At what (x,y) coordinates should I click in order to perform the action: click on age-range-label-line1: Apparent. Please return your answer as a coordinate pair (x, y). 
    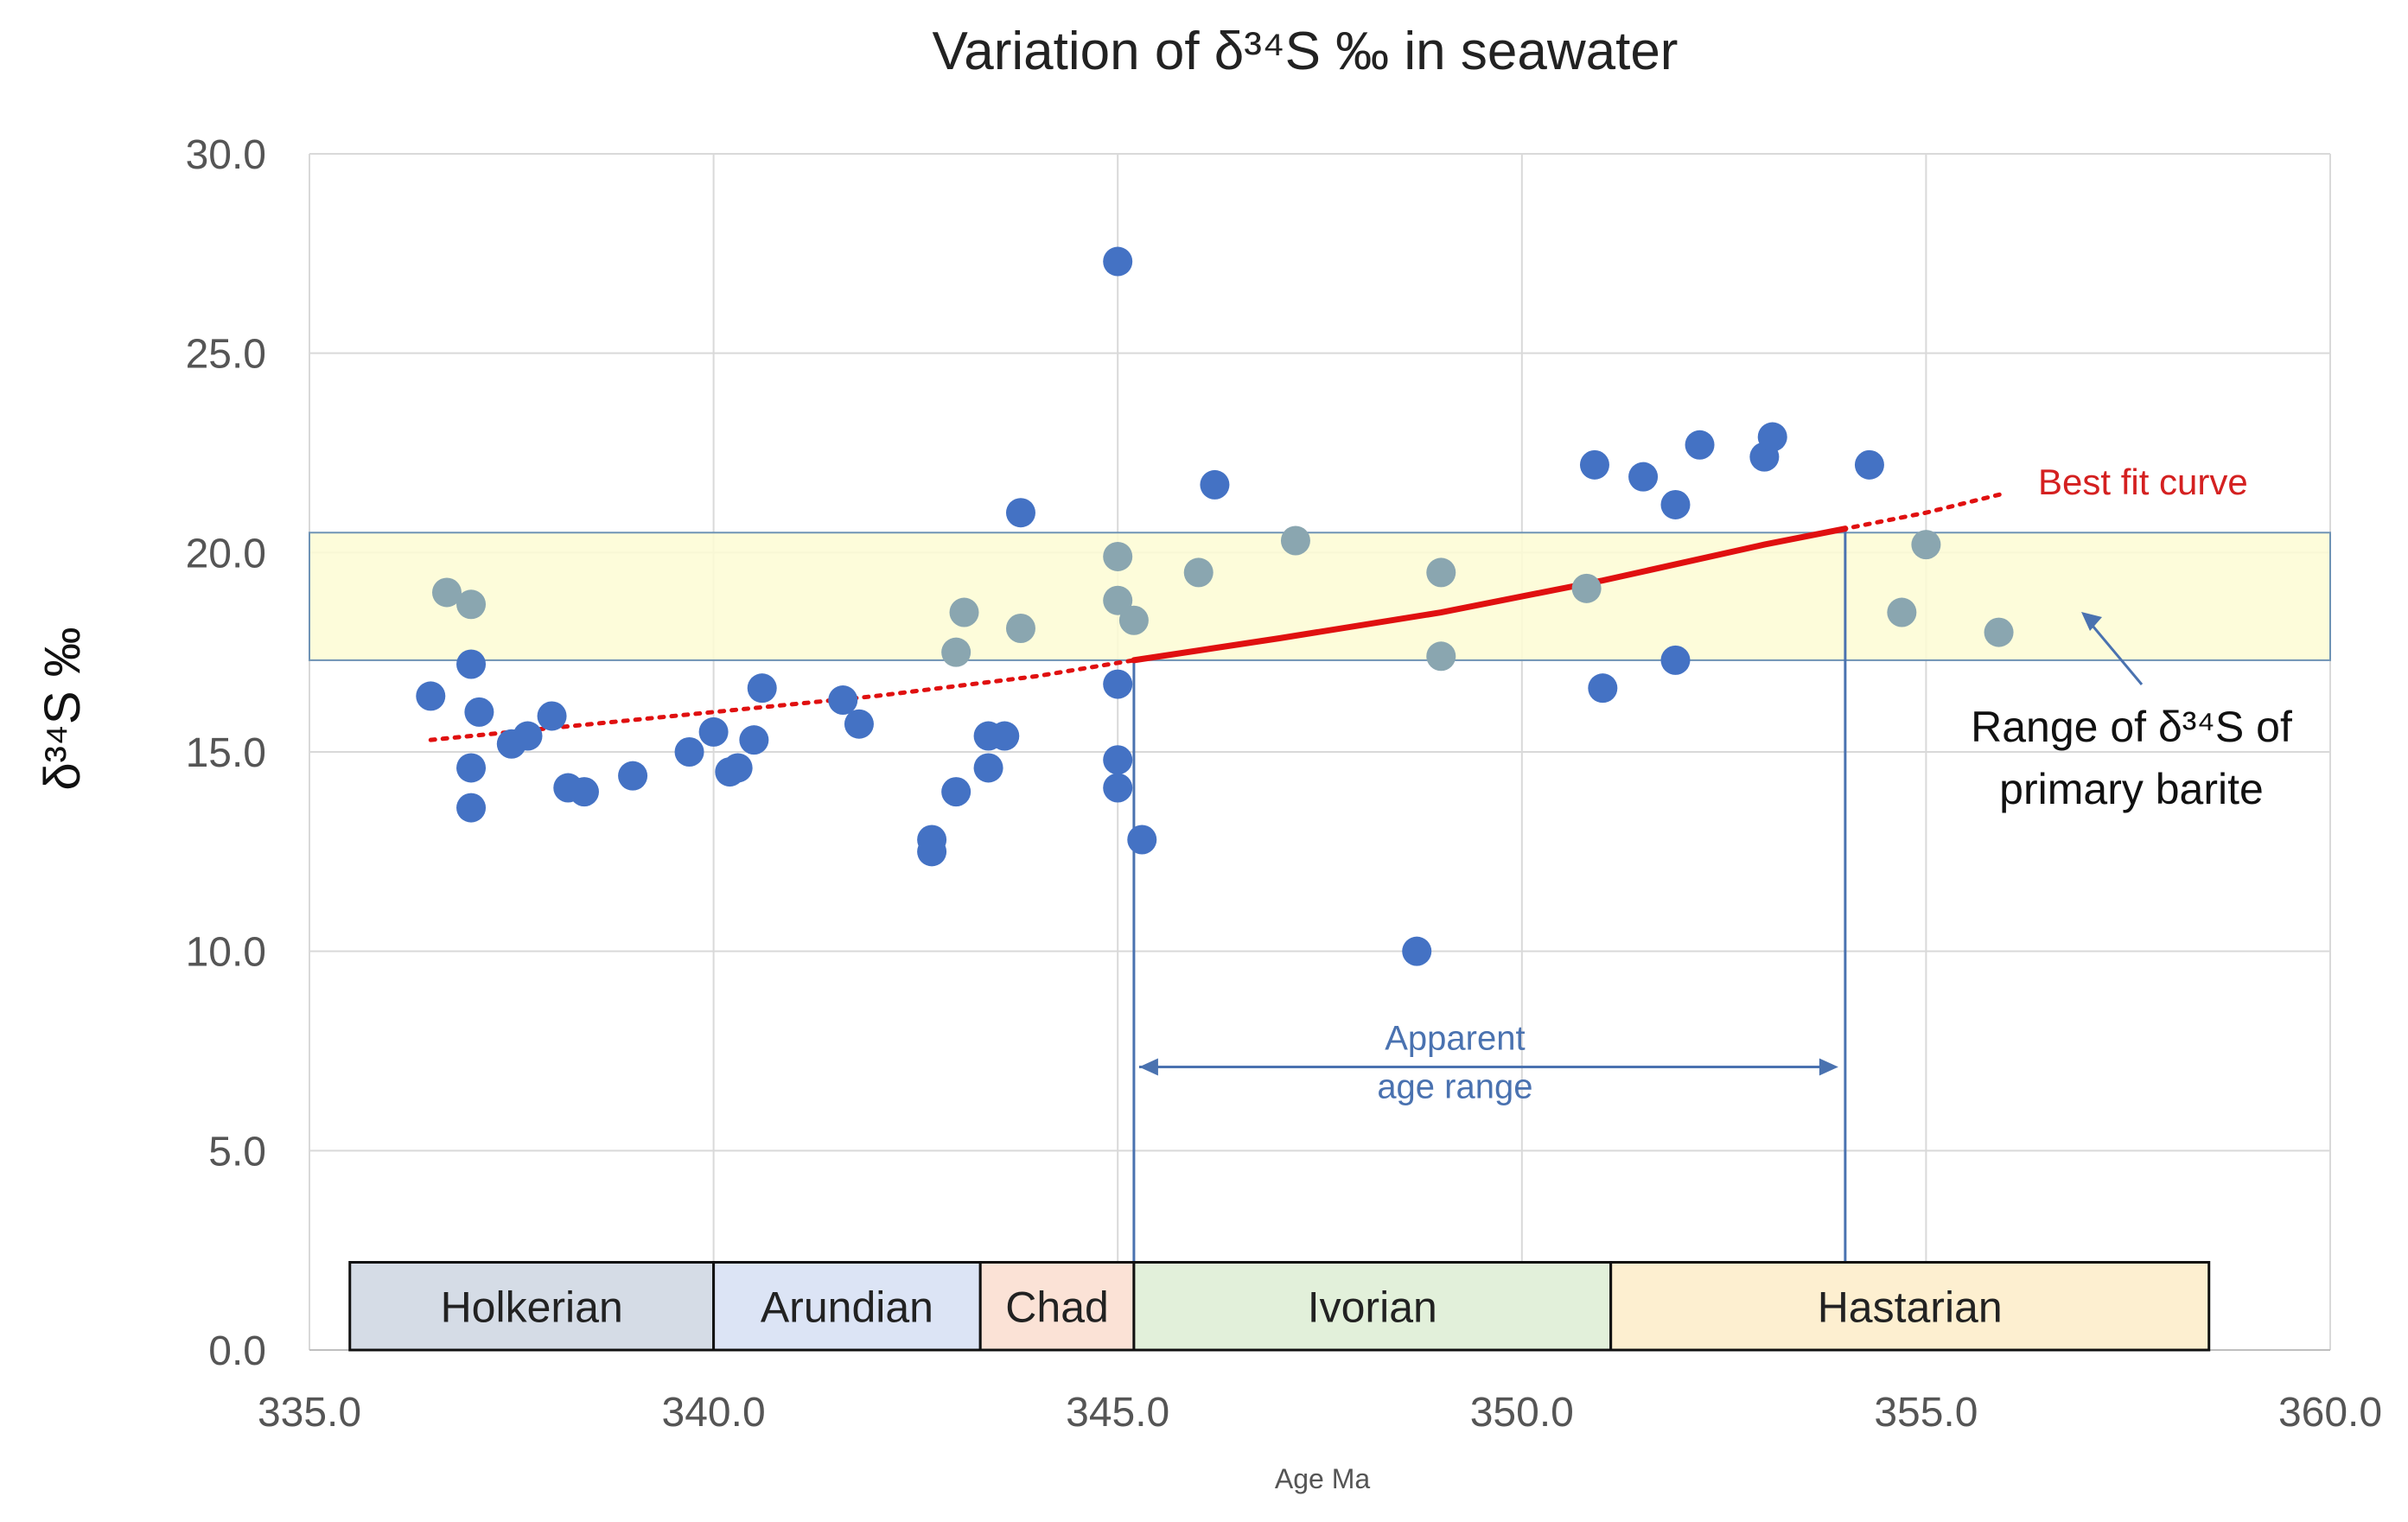
    Looking at the image, I should click on (1455, 1038).